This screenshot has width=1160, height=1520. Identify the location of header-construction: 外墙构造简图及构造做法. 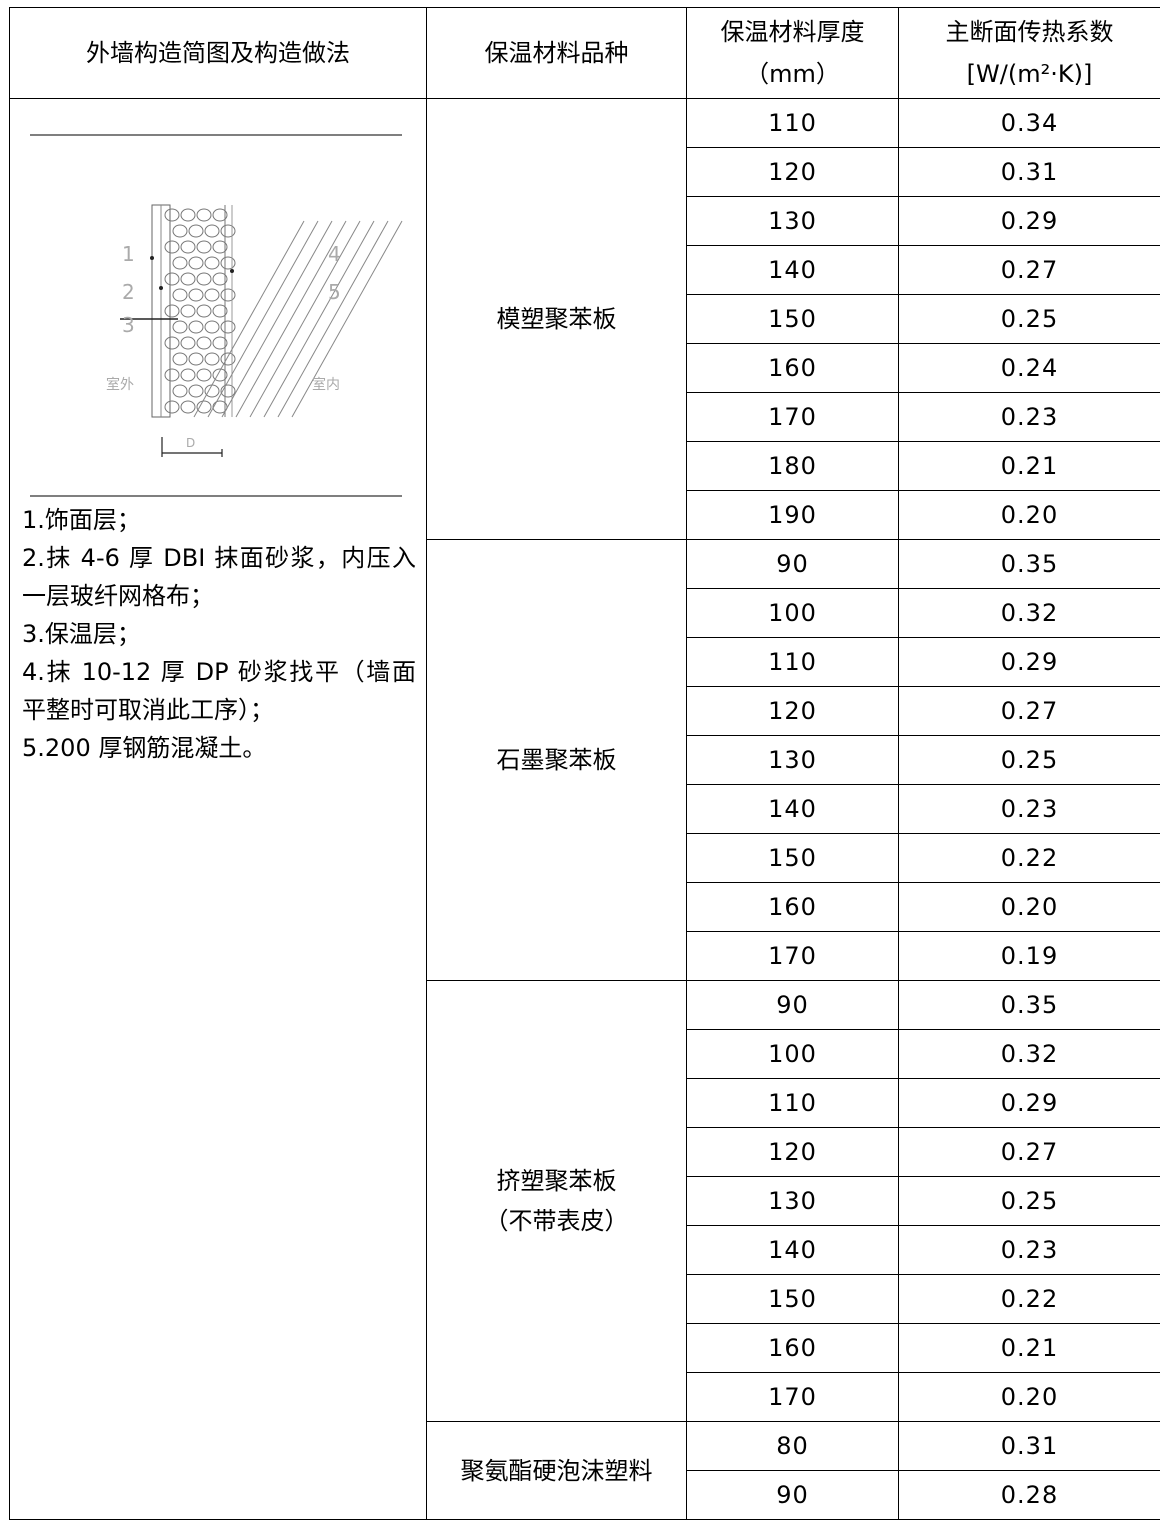
(218, 53).